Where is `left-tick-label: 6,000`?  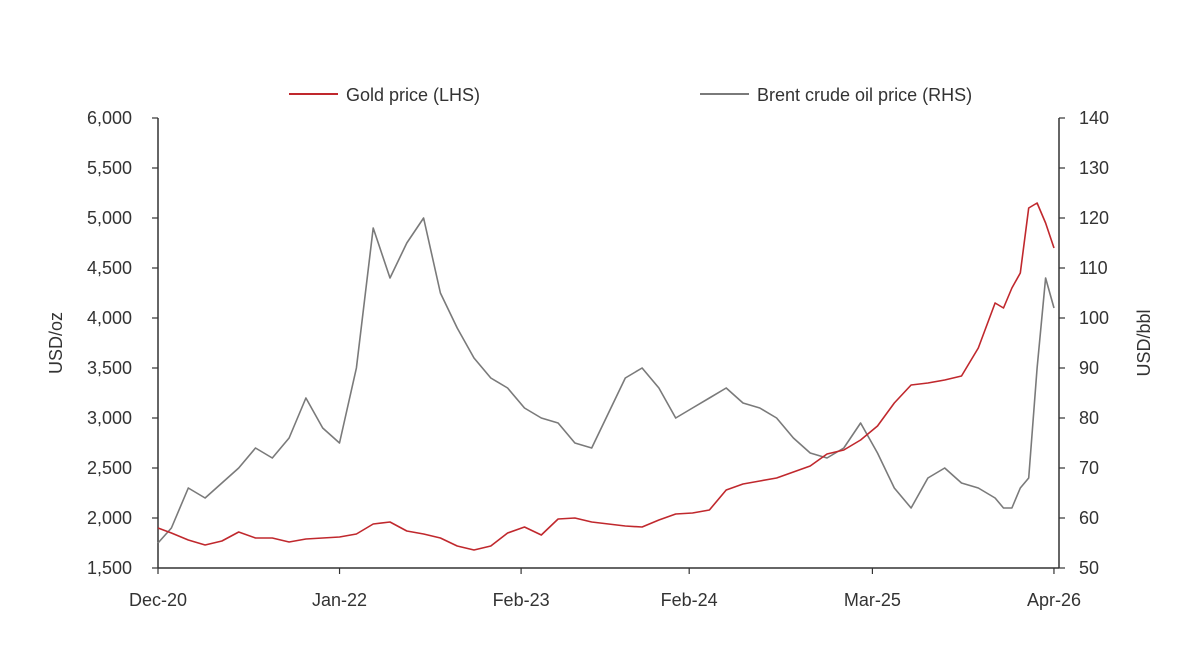
left-tick-label: 6,000 is located at coordinates (109, 118).